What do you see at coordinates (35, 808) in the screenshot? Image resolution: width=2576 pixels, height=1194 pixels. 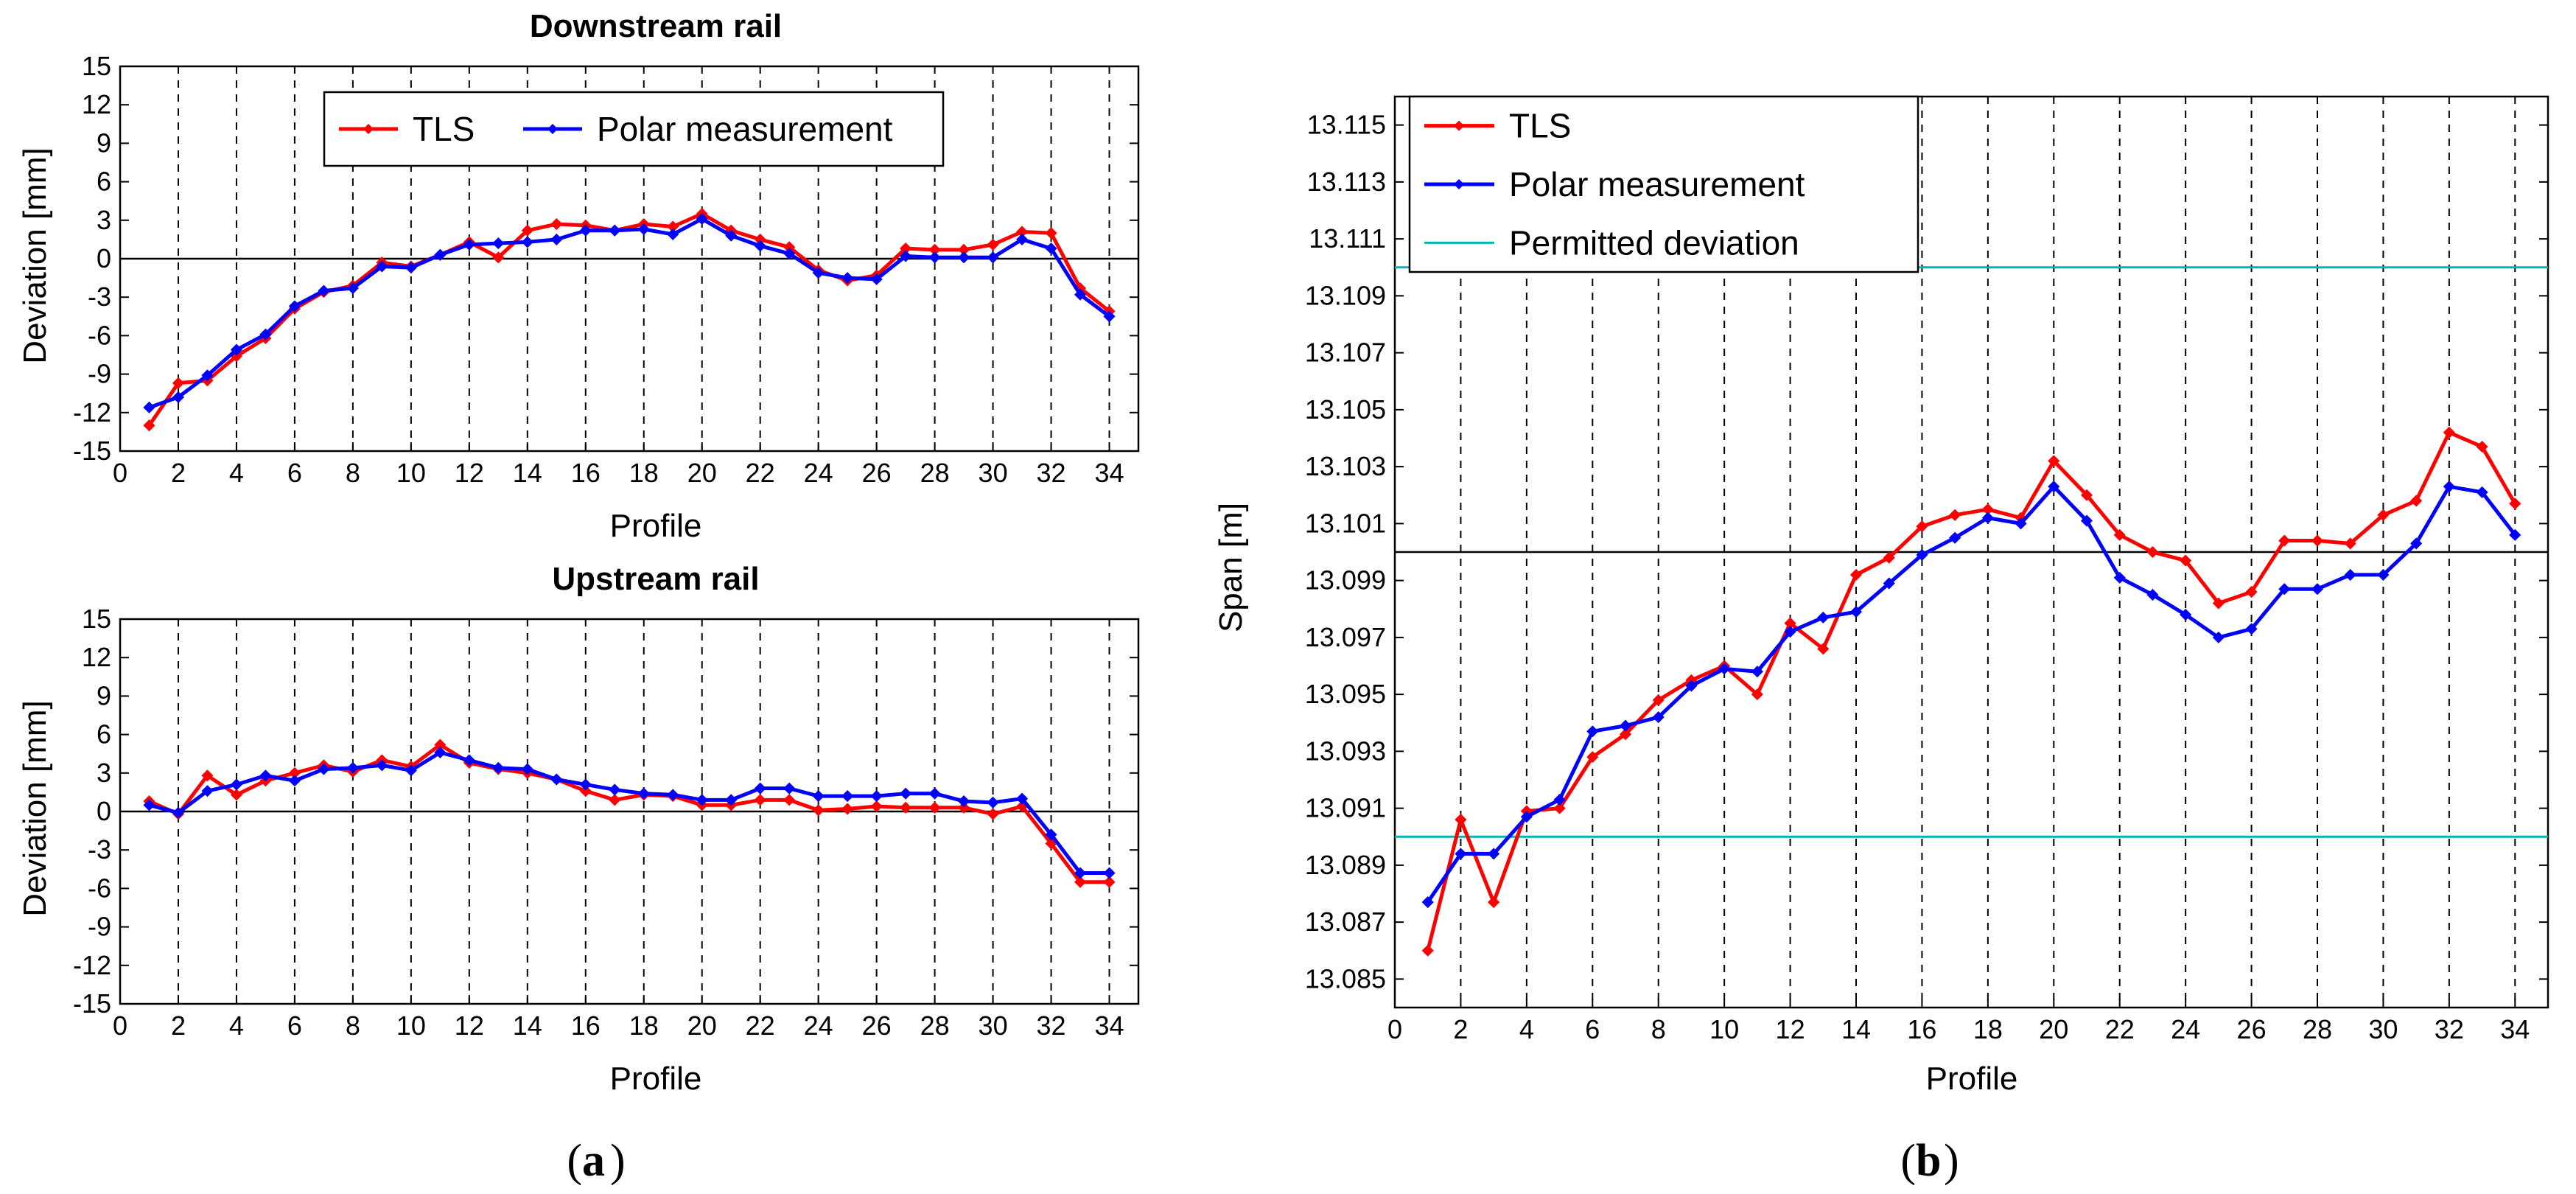 I see `upstream-y-label: Deviation [mm]` at bounding box center [35, 808].